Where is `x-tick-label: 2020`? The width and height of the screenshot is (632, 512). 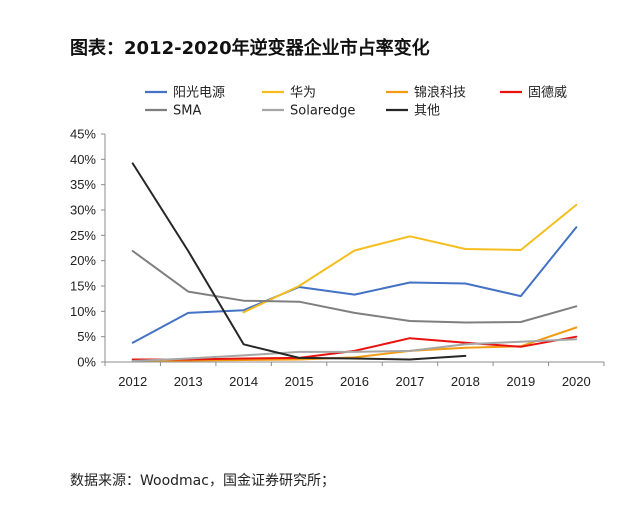
x-tick-label: 2020 is located at coordinates (576, 381).